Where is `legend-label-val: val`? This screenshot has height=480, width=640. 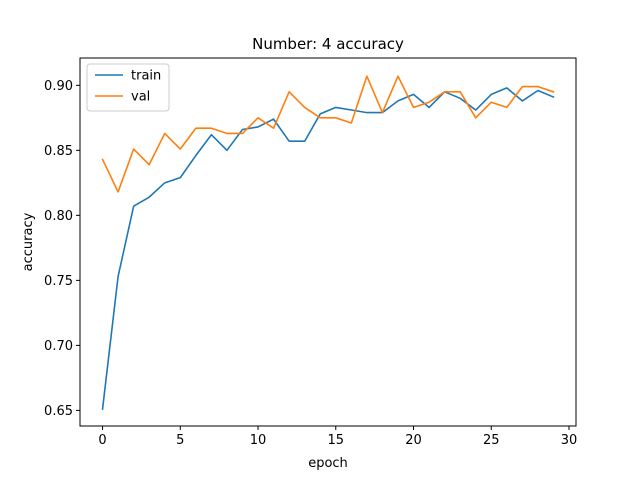 legend-label-val: val is located at coordinates (140, 97).